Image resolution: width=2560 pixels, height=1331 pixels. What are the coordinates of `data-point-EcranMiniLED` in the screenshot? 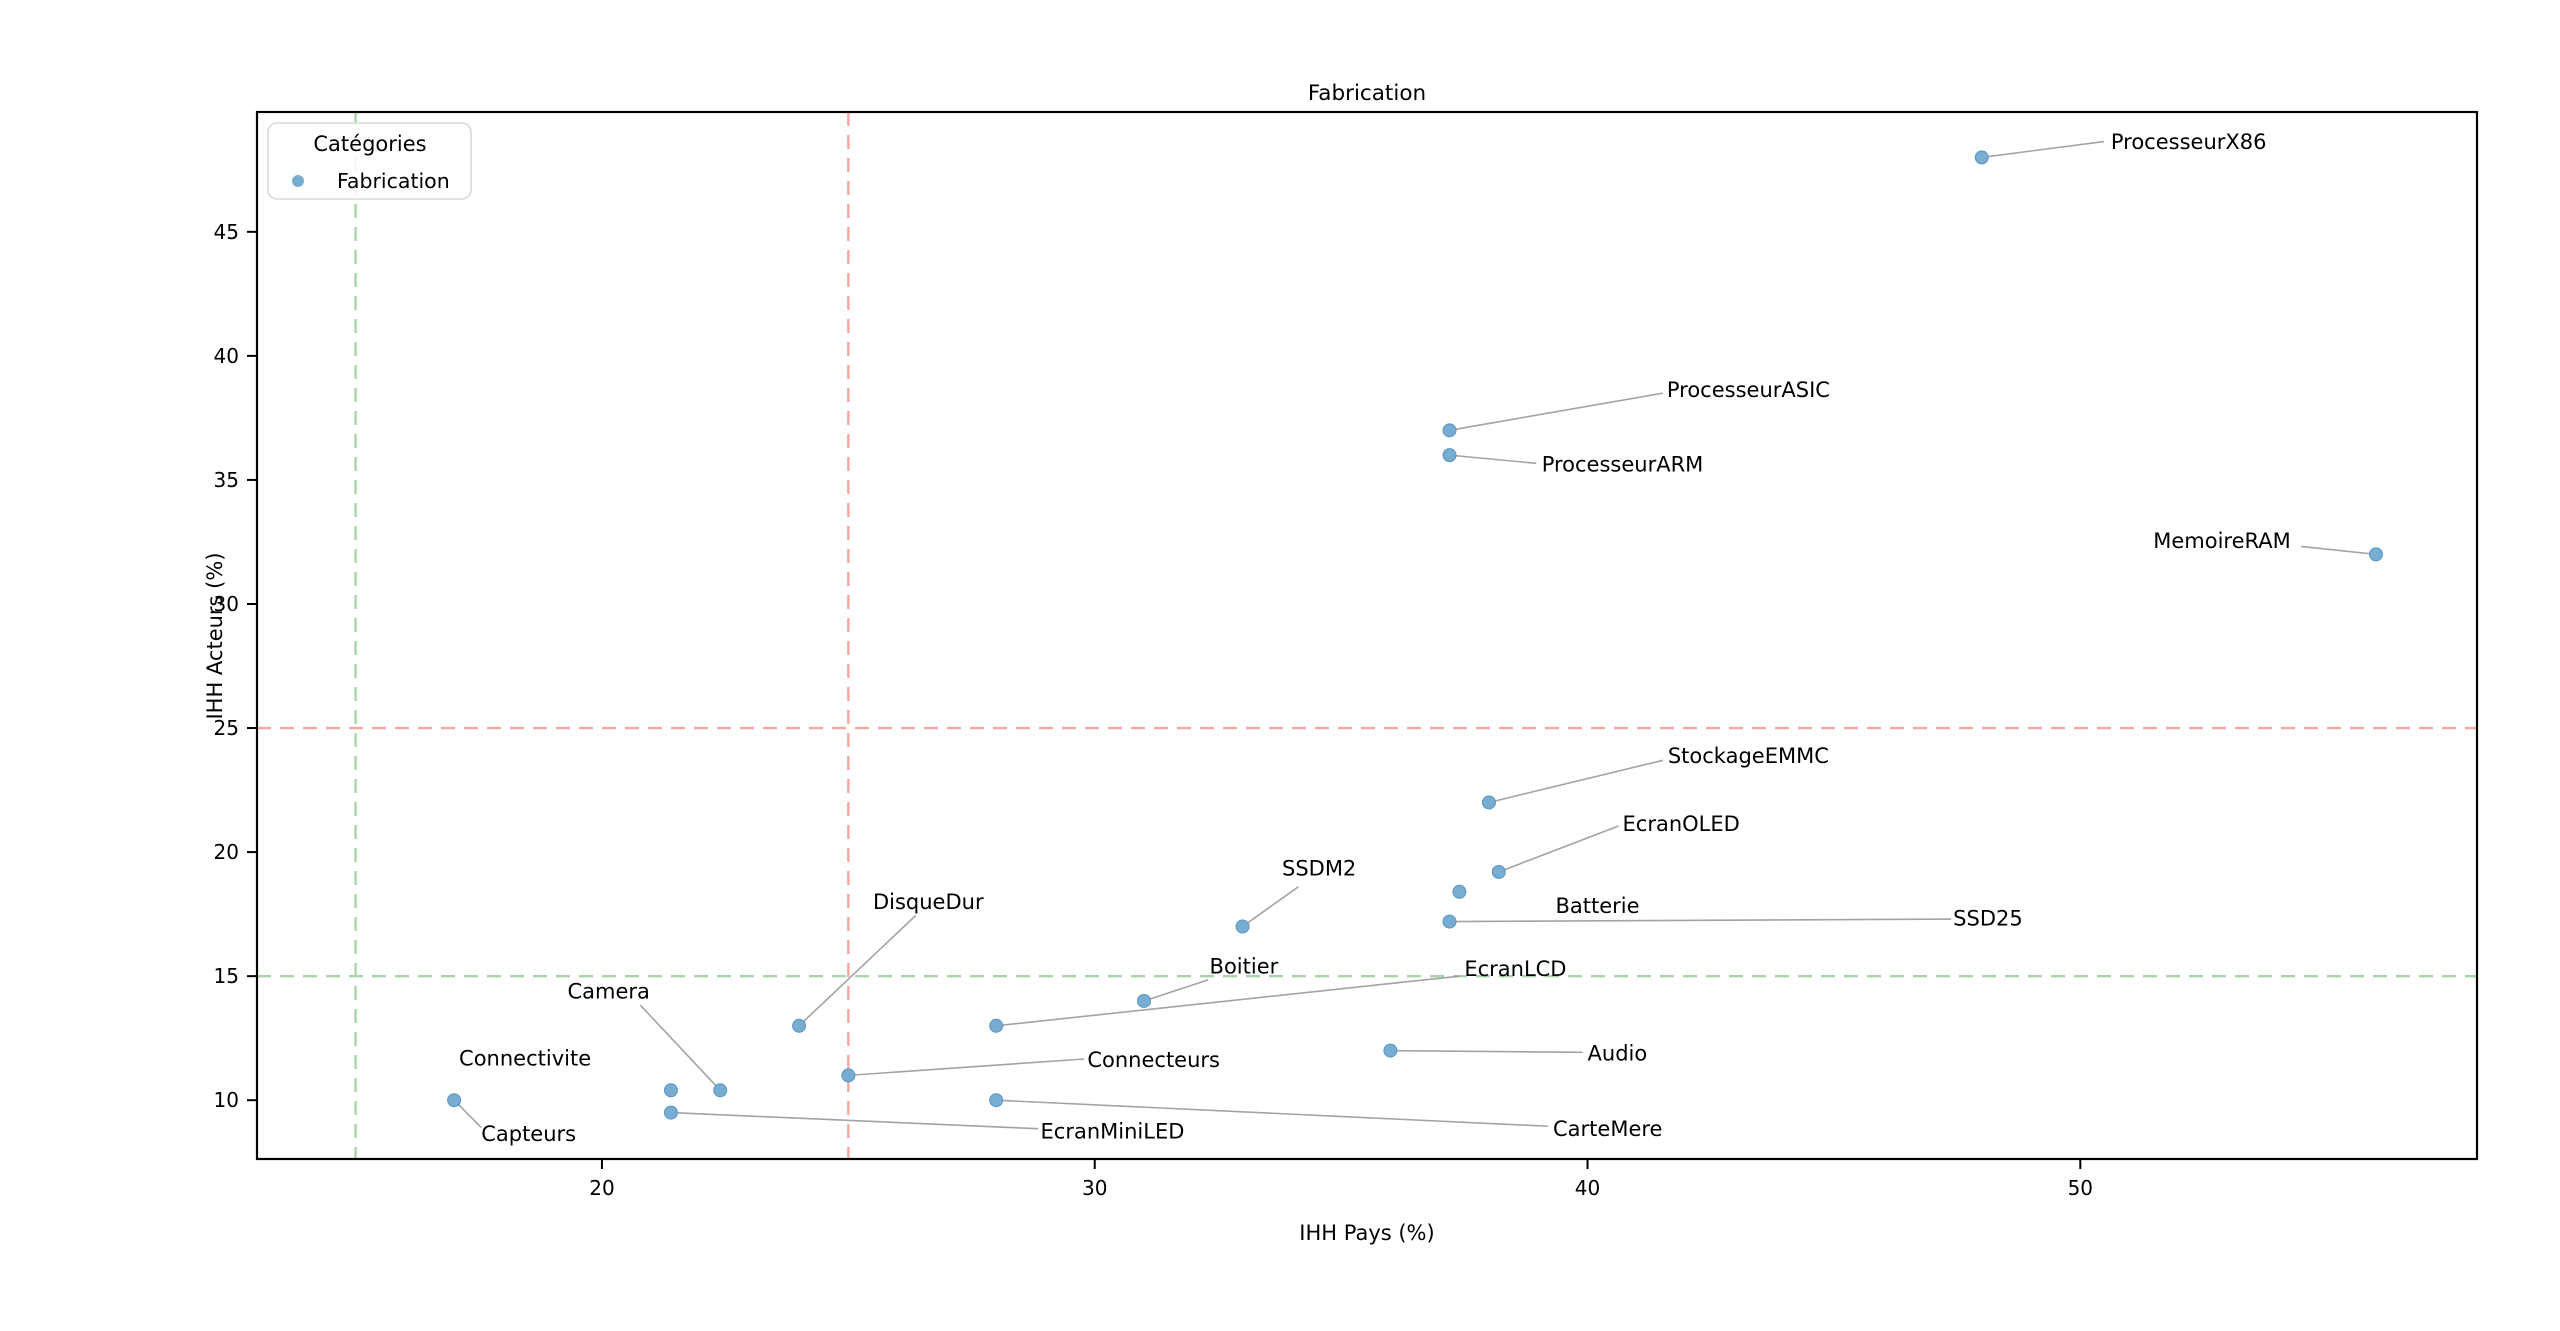 It's located at (670, 1112).